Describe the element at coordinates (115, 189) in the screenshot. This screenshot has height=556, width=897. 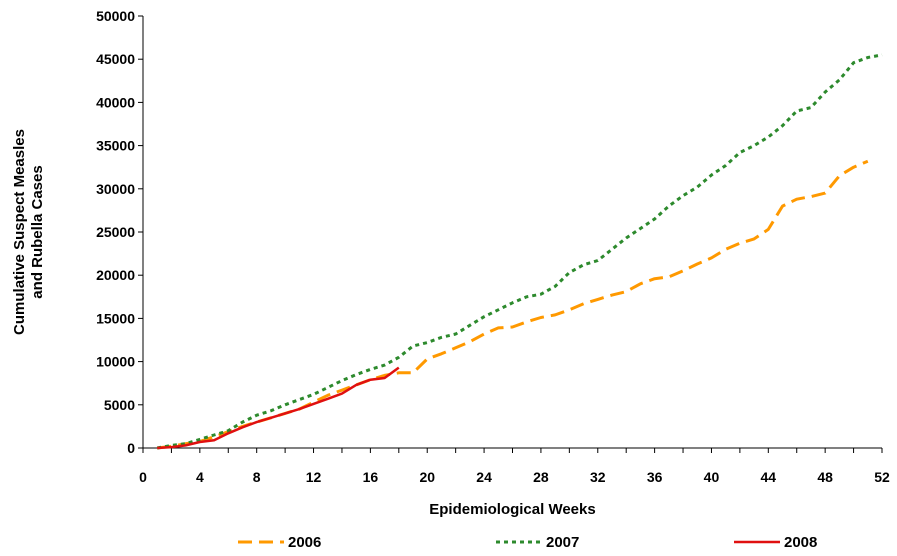
I see `y-tick-label: 30000` at that location.